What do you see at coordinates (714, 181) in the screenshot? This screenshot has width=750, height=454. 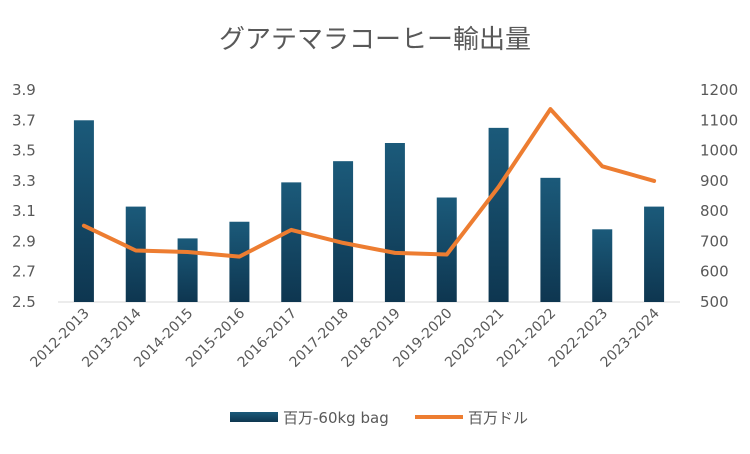 I see `right-tick-label: 900` at bounding box center [714, 181].